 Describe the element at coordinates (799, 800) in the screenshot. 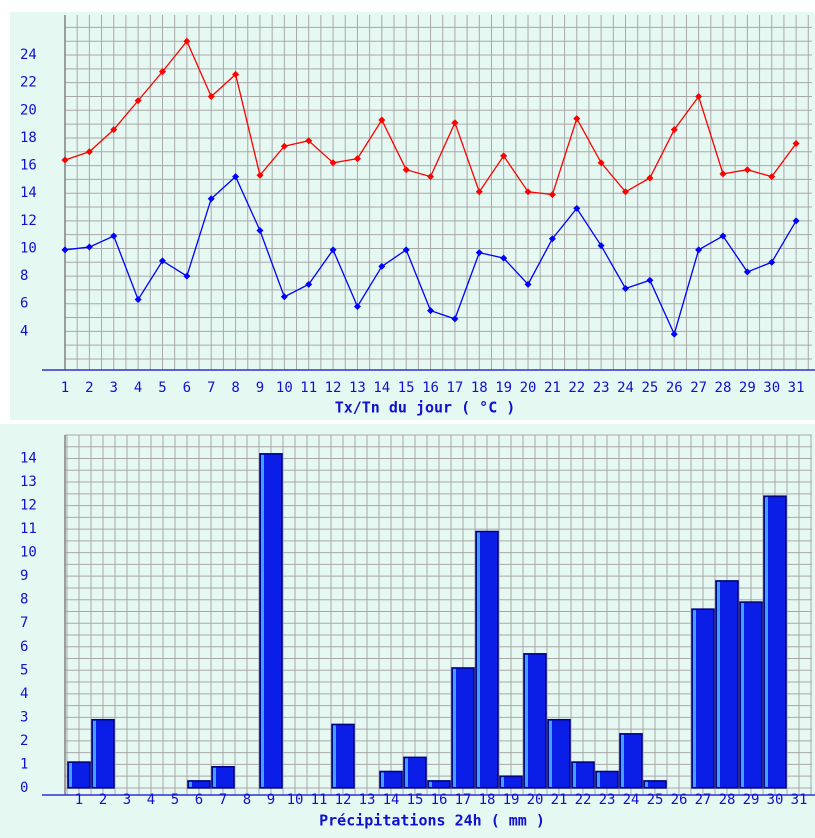

I see `x-tick-label: 31` at that location.